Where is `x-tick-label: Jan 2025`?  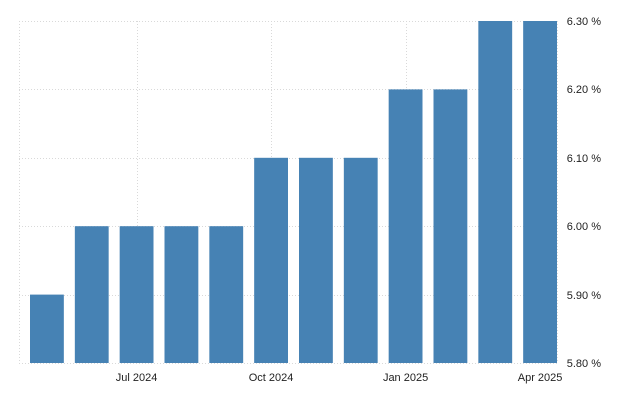
x-tick-label: Jan 2025 is located at coordinates (405, 378).